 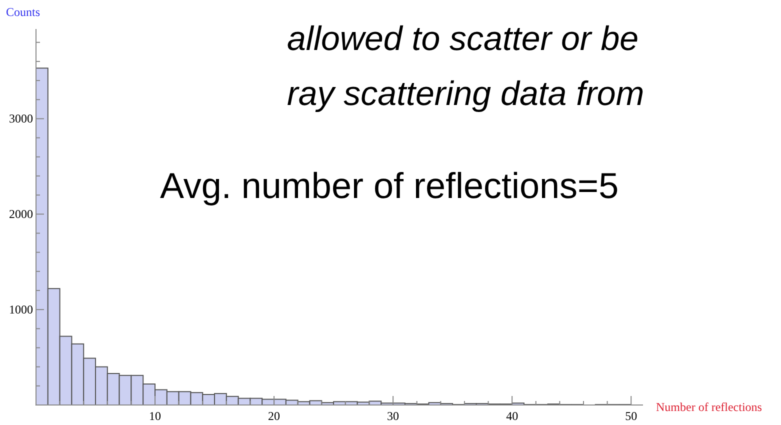 I want to click on y-tick-label: 3000, so click(x=21, y=119).